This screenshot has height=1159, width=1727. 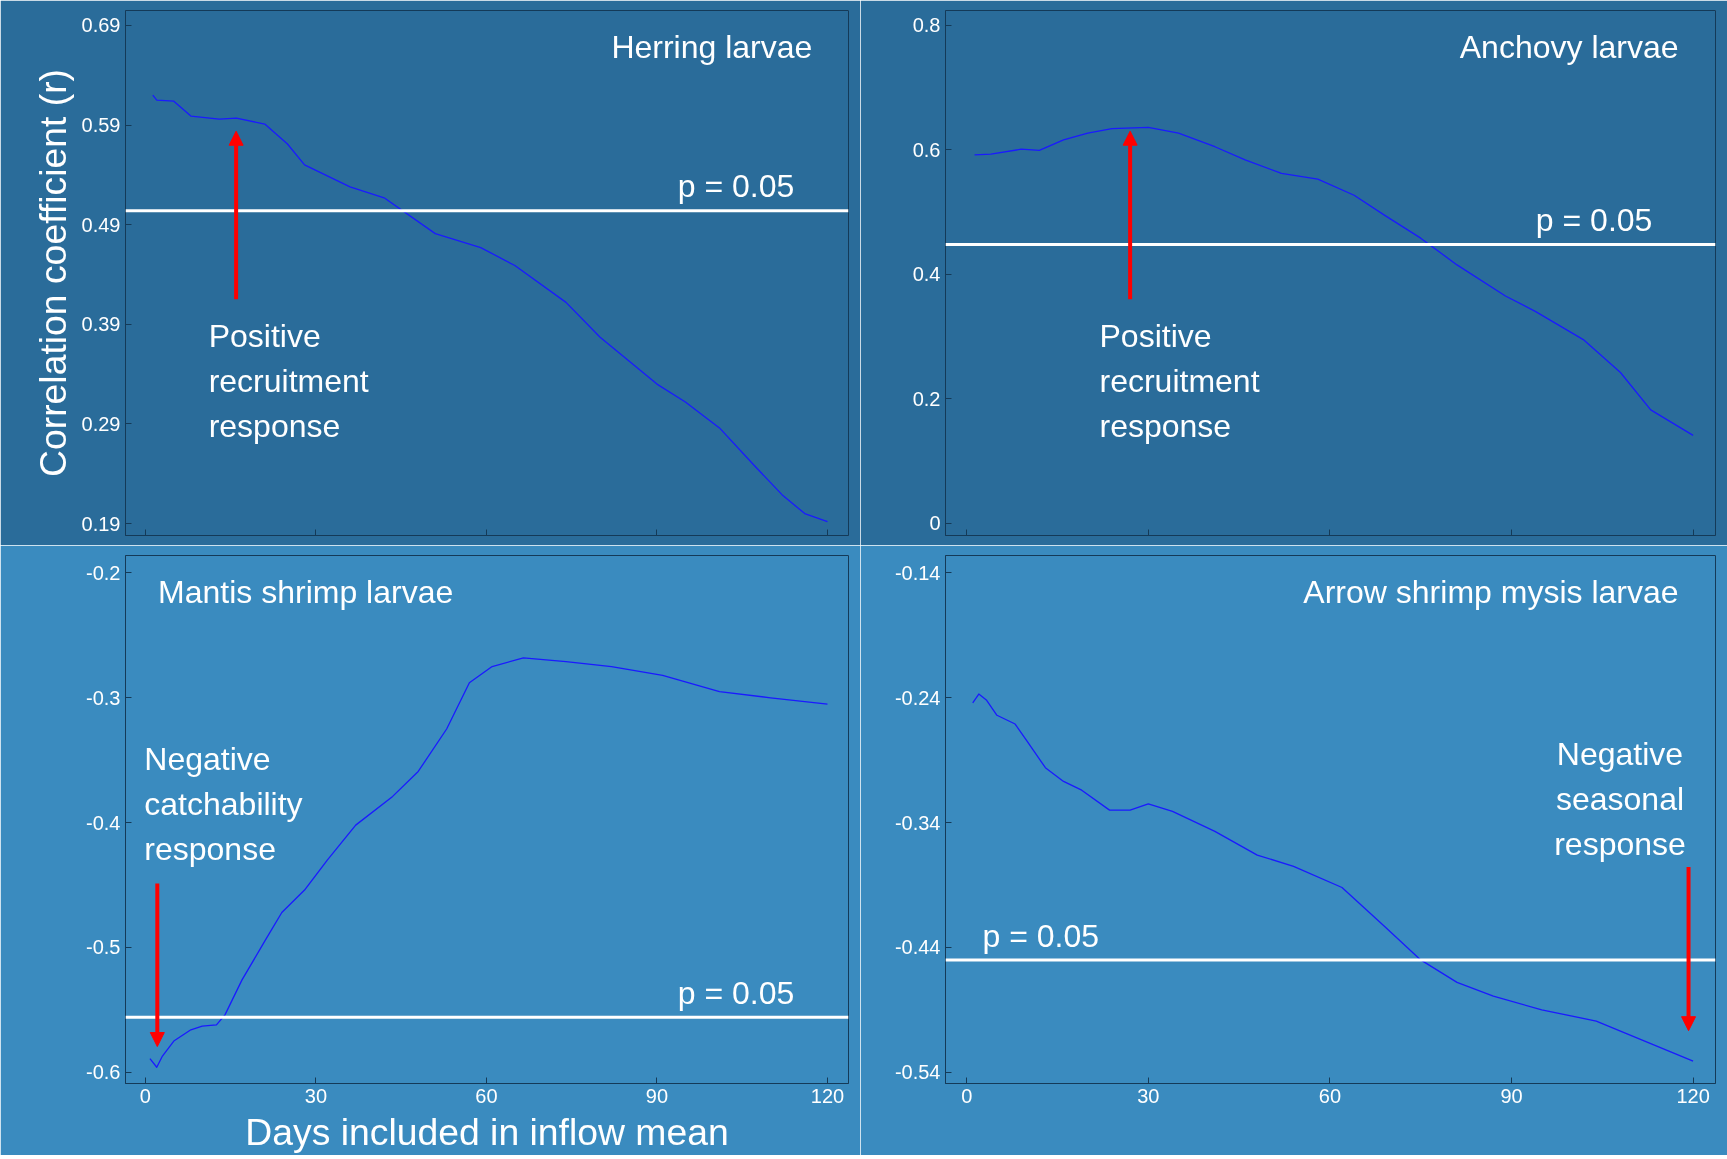 I want to click on annotation: Negative seasonal response, so click(x=1620, y=798).